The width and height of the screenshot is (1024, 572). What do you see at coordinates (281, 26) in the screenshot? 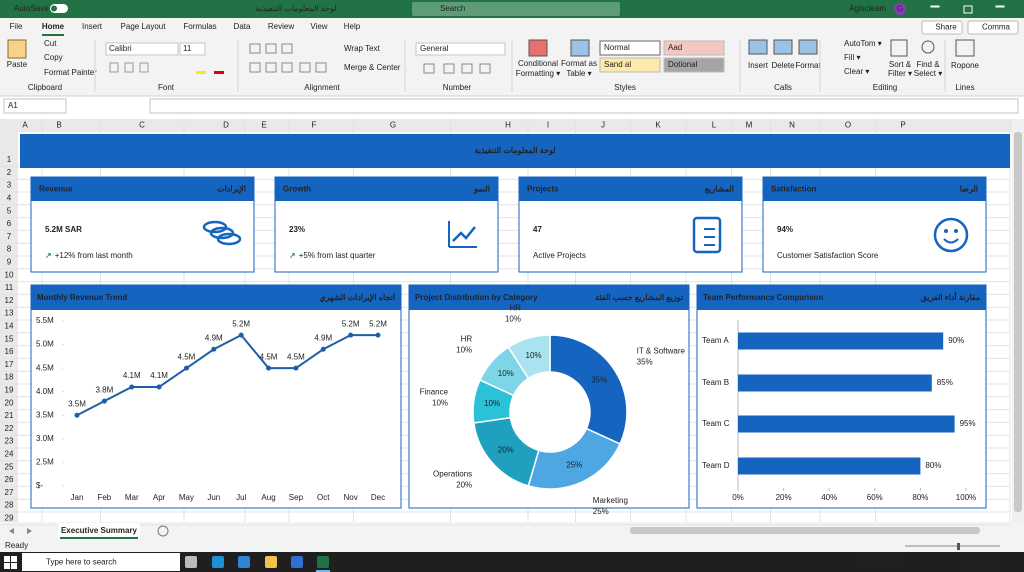
I see `ribbon-tab: Review` at bounding box center [281, 26].